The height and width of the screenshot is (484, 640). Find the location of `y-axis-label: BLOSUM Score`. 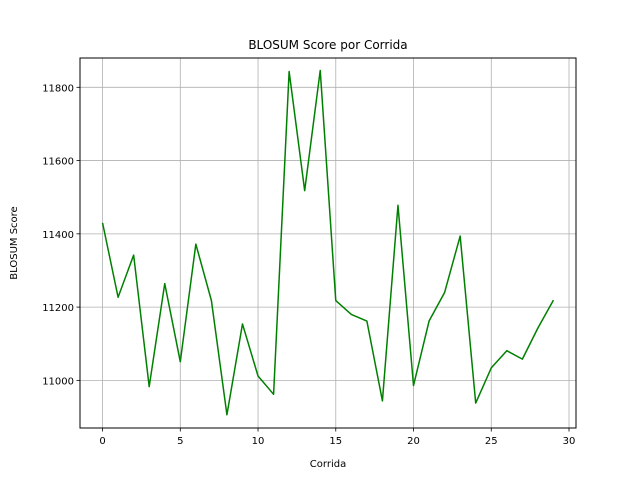

y-axis-label: BLOSUM Score is located at coordinates (14, 242).